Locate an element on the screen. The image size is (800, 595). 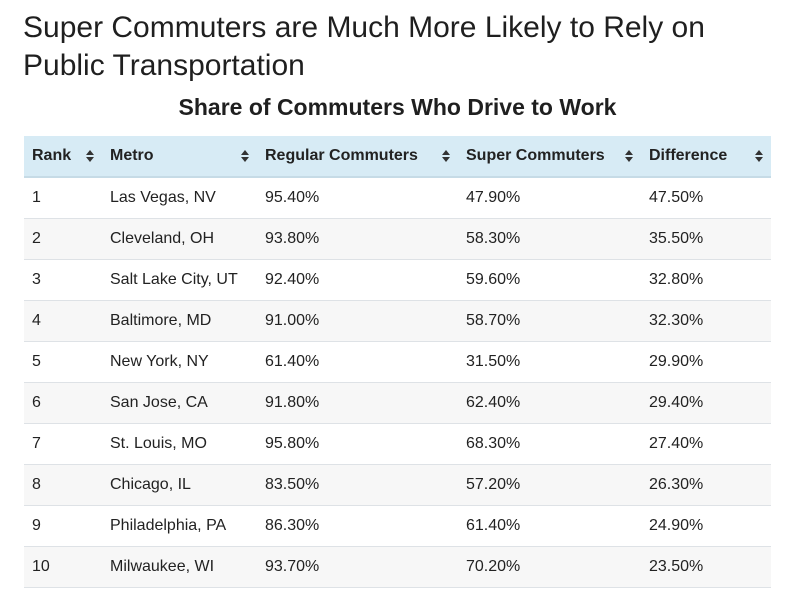
cell-super-commuters: 57.20% is located at coordinates (549, 485).